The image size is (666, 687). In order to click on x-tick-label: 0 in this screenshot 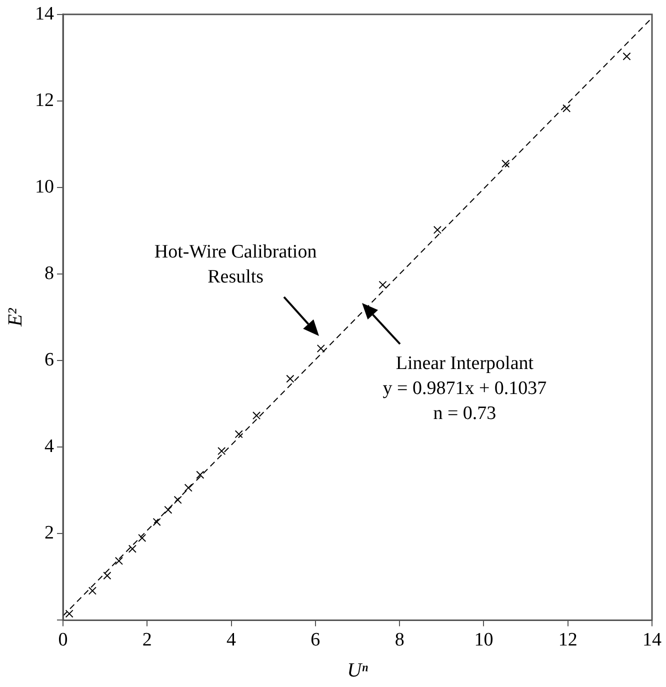, I will do `click(63, 640)`.